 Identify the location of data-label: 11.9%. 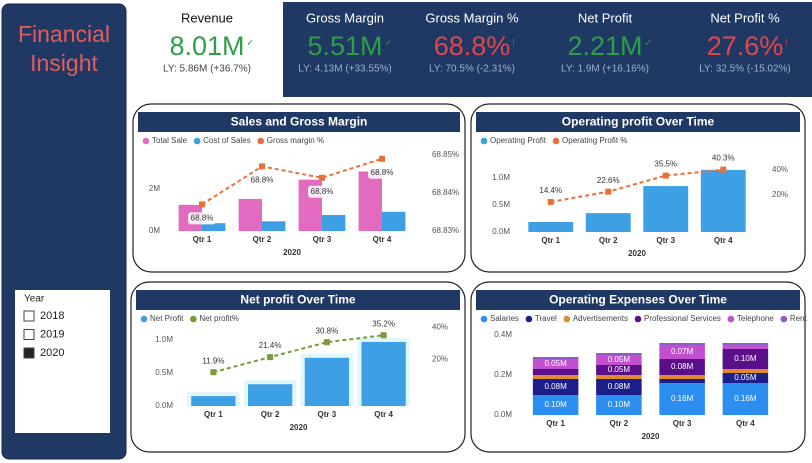
(213, 360).